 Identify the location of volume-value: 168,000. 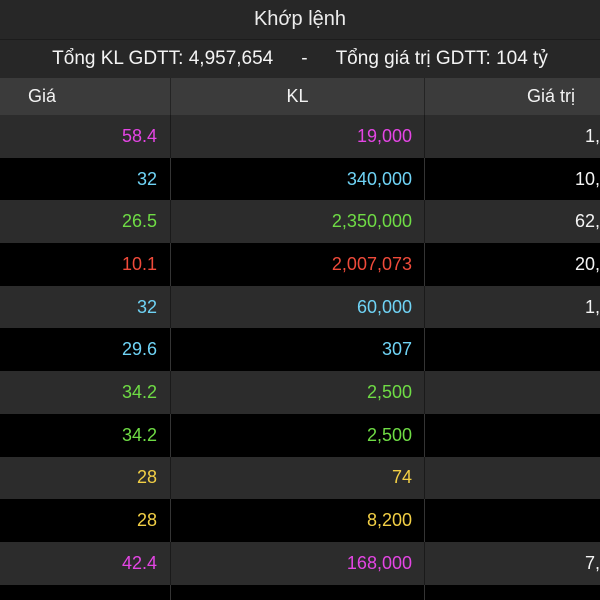
(379, 562).